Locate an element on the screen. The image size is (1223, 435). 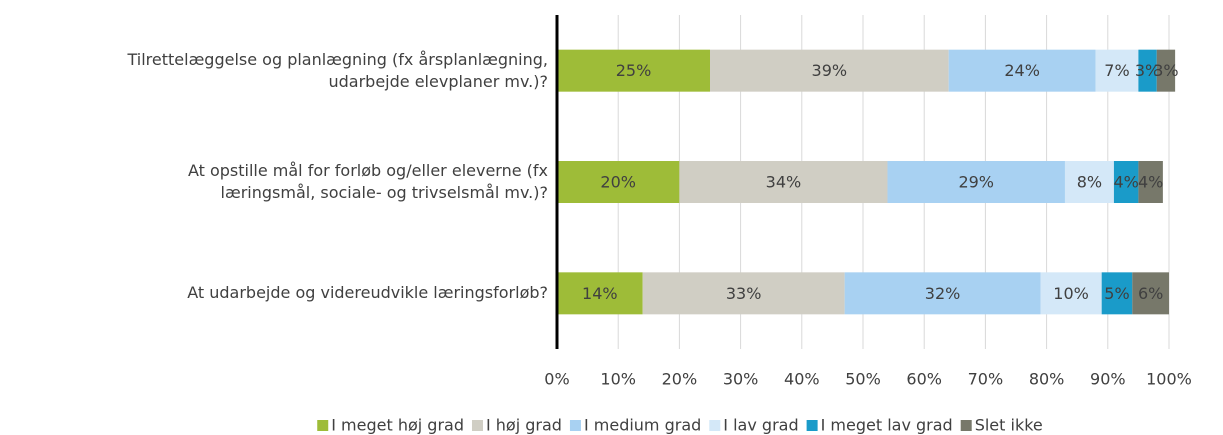
data-label: 33% is located at coordinates (744, 293).